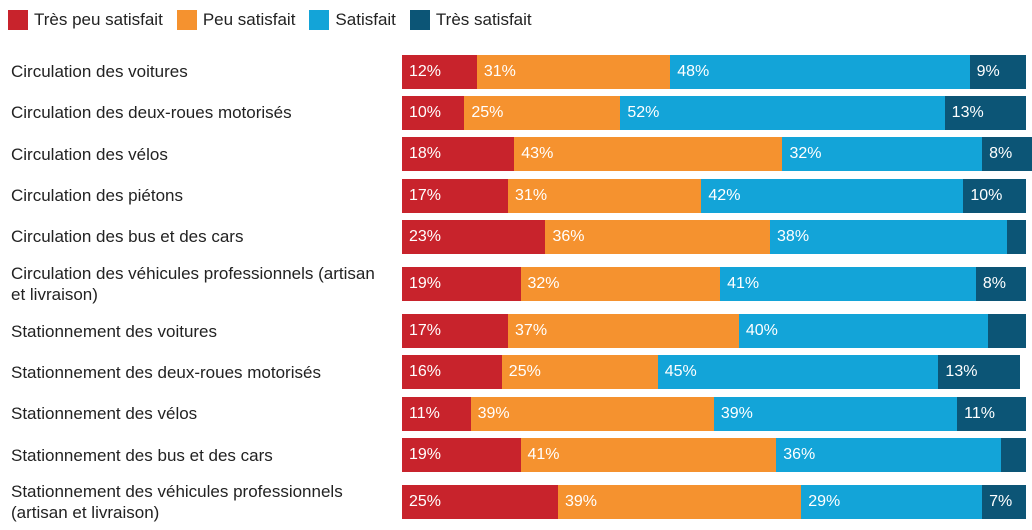 The image size is (1032, 530). What do you see at coordinates (648, 154) in the screenshot?
I see `bar-segment: 43%` at bounding box center [648, 154].